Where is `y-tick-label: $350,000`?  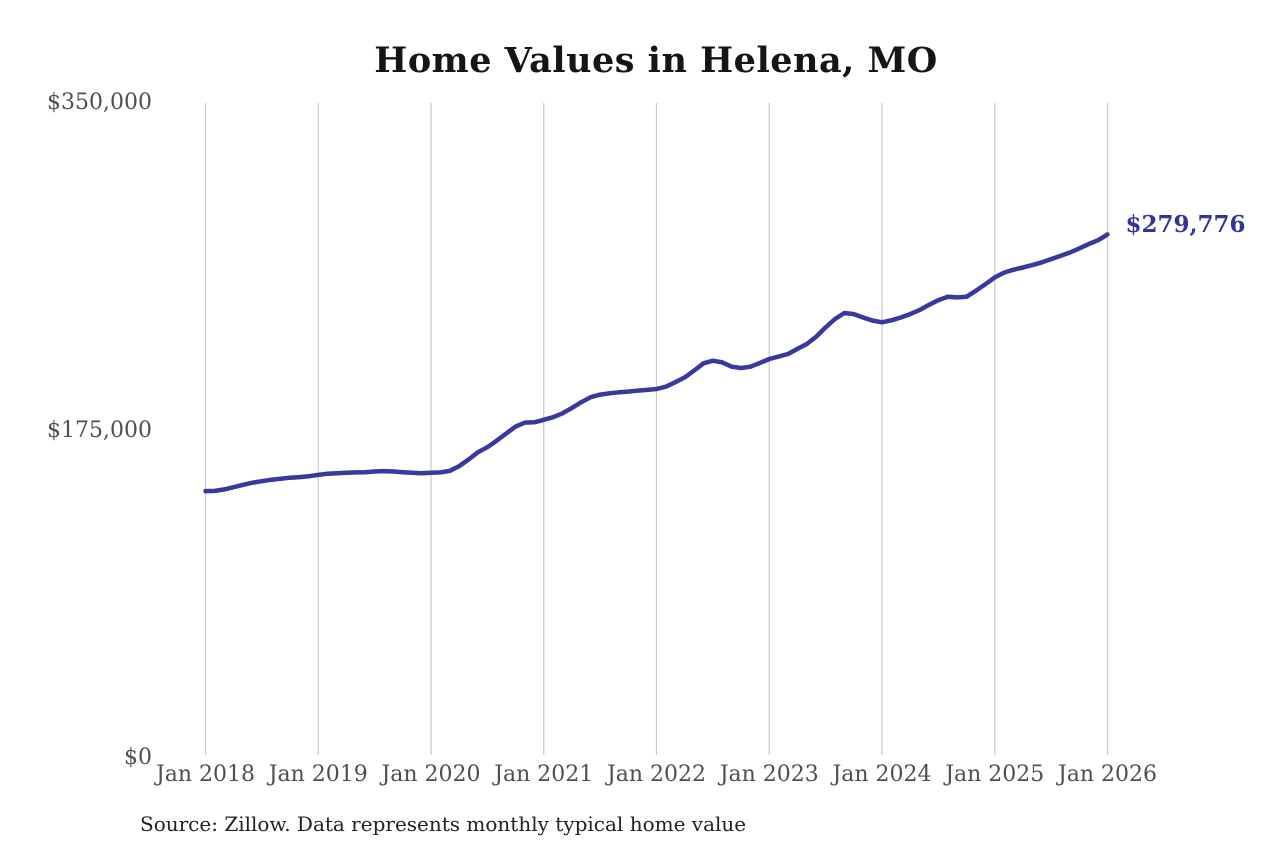
y-tick-label: $350,000 is located at coordinates (99, 102).